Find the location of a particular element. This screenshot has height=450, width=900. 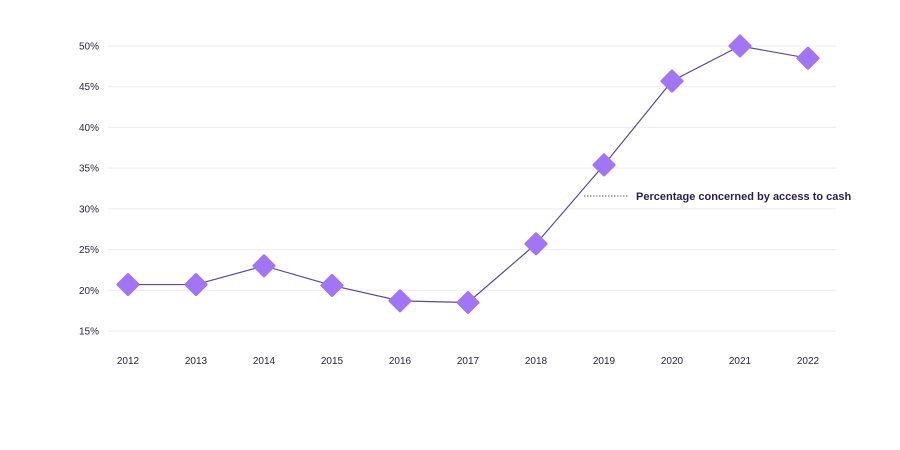

x-tick-label: 2022 is located at coordinates (808, 361).